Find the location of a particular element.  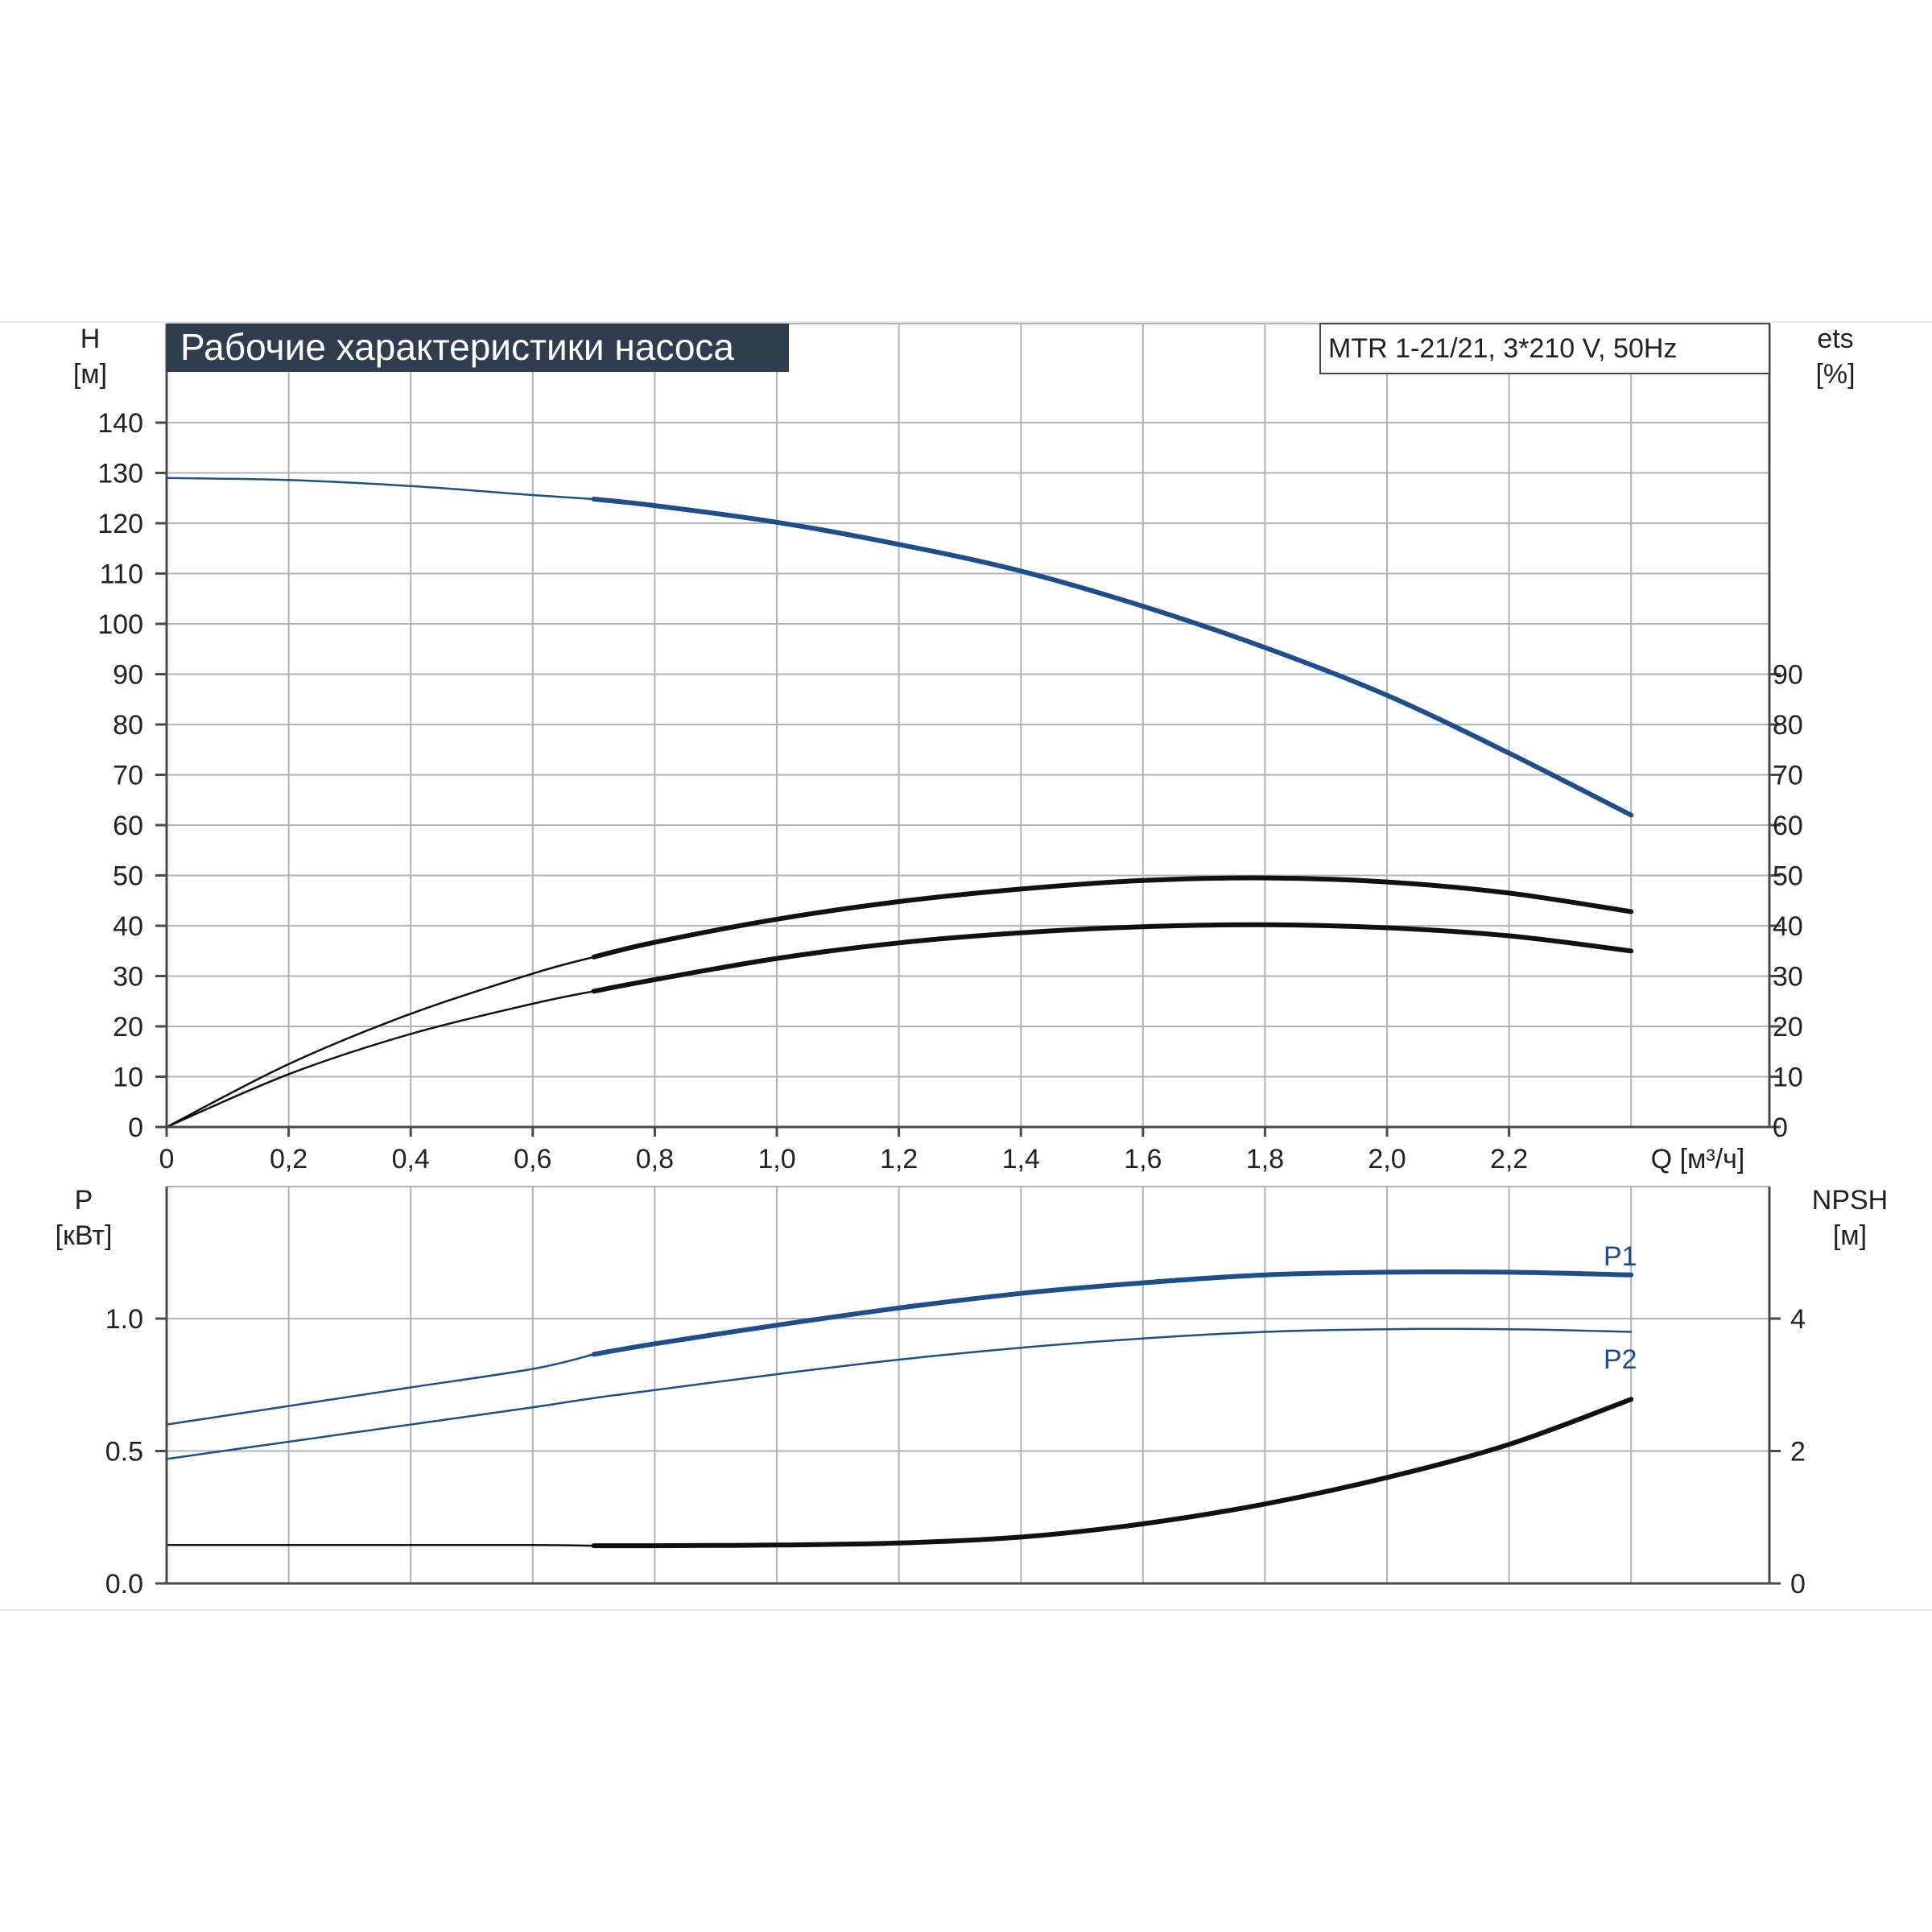

y-tick-label: 0 is located at coordinates (135, 1128).